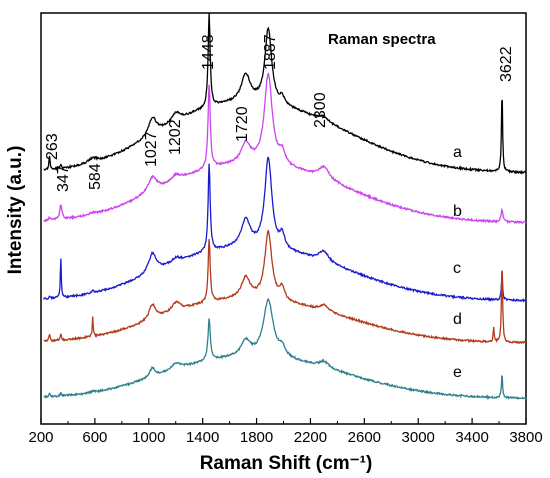  I want to click on x-tick-label: 2600, so click(364, 437).